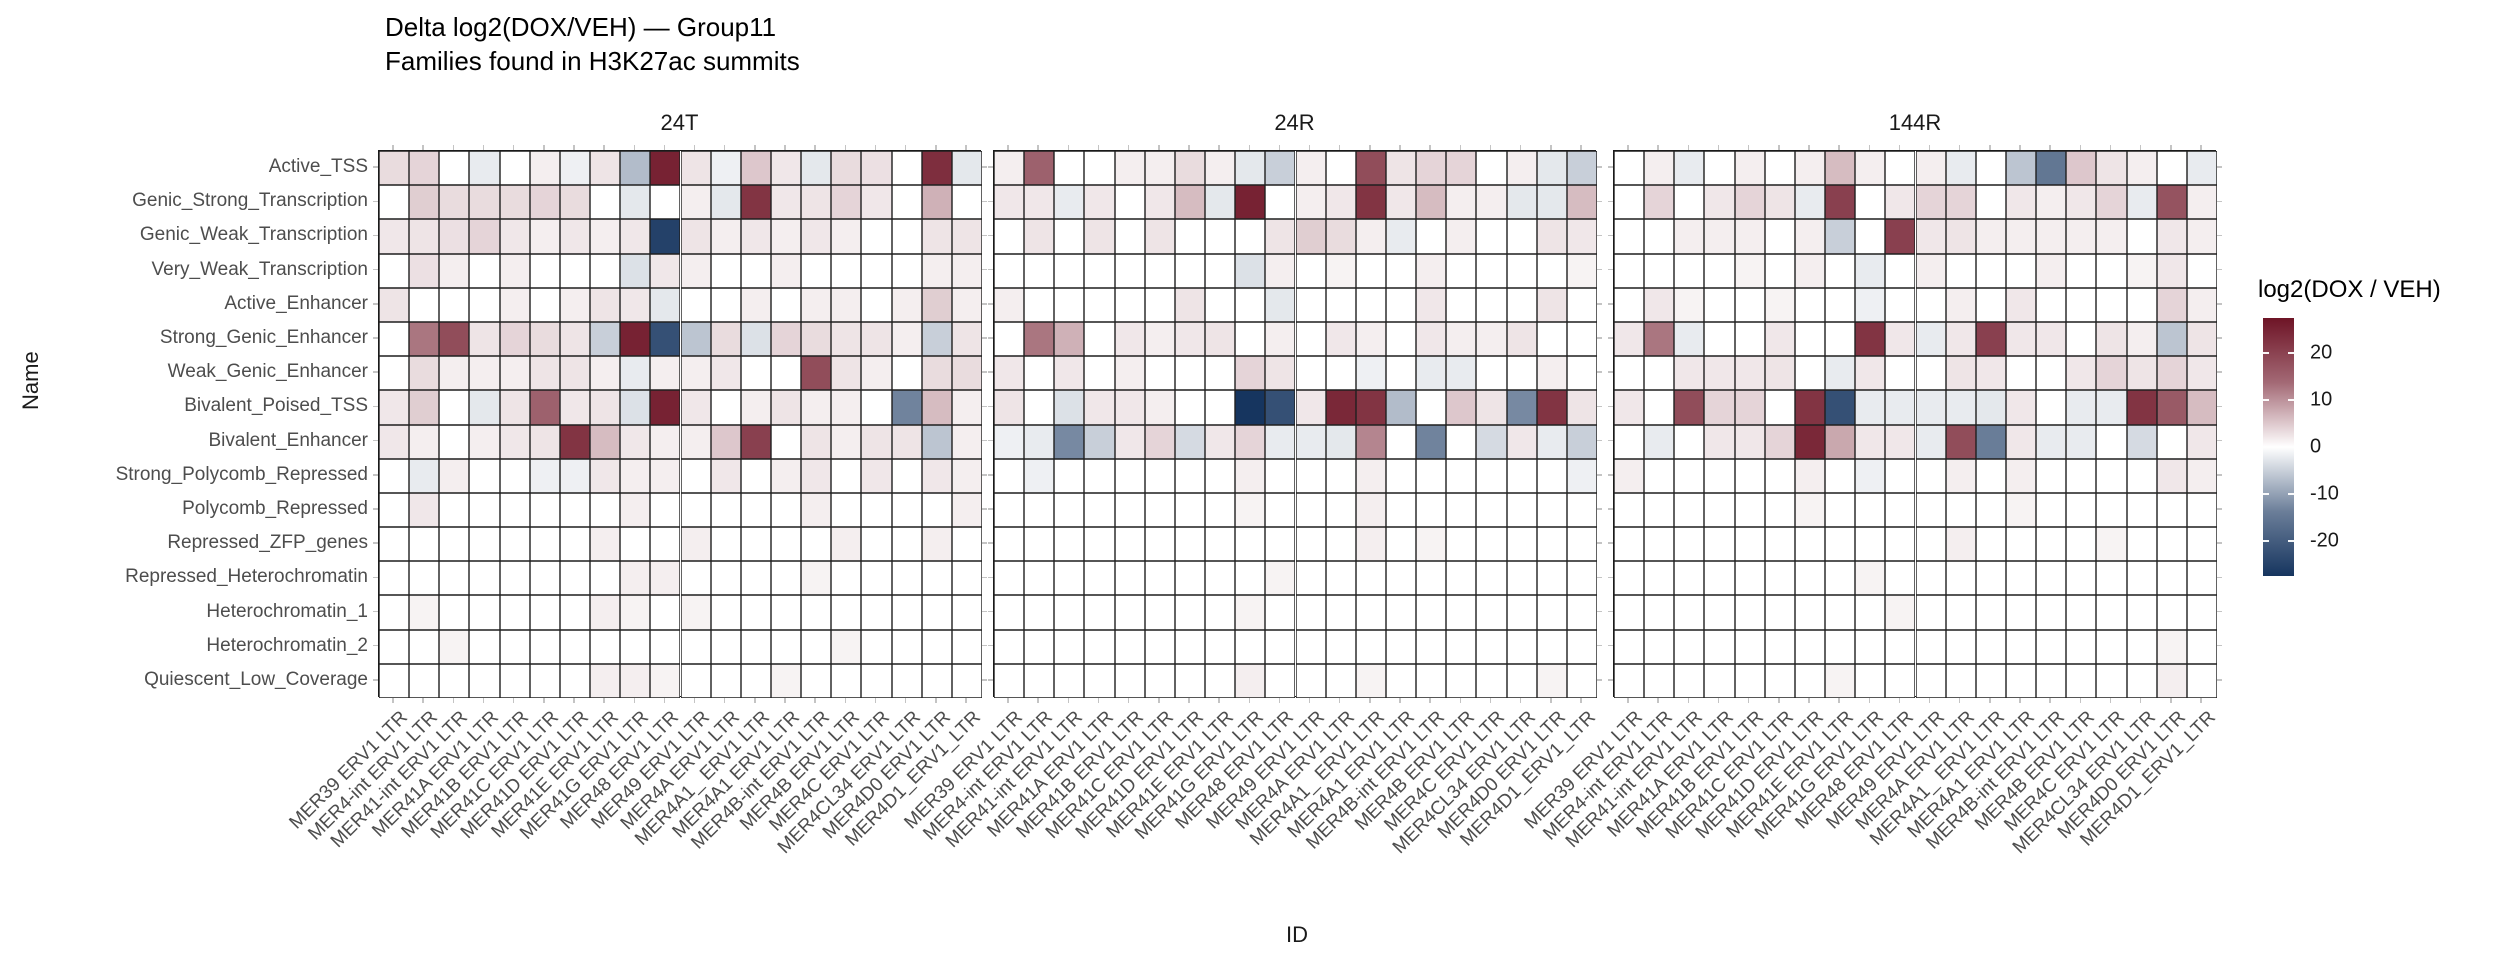 This screenshot has width=2496, height=960. Describe the element at coordinates (2266, 400) in the screenshot. I see `legend-tick-mark` at that location.